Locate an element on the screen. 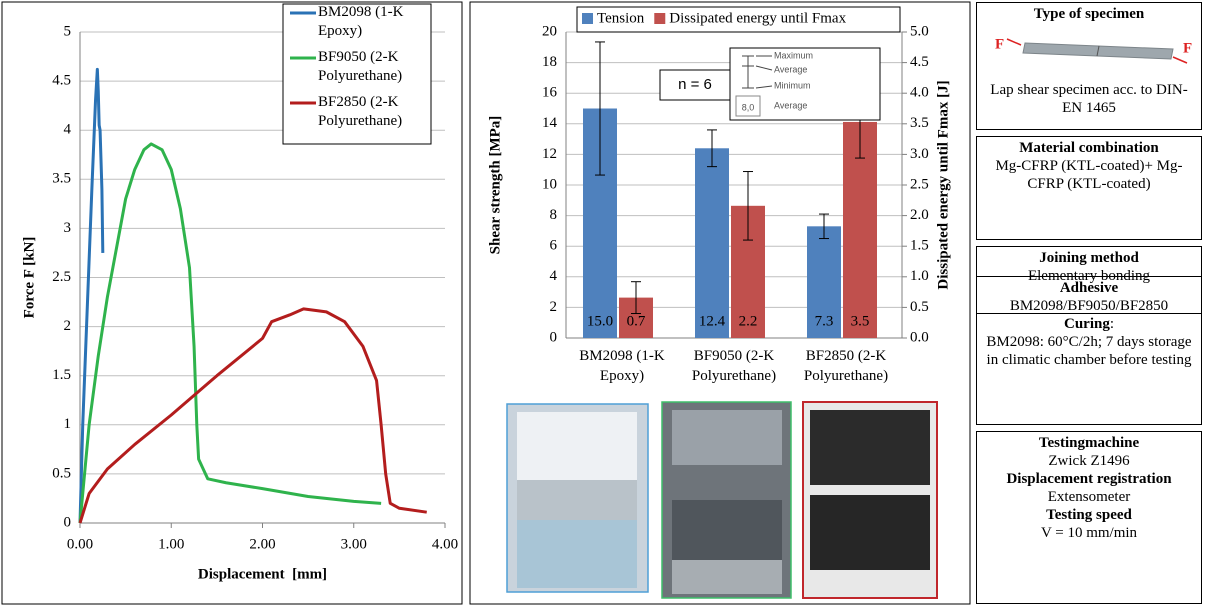  panel-heading: Testingmachine is located at coordinates (1089, 443).